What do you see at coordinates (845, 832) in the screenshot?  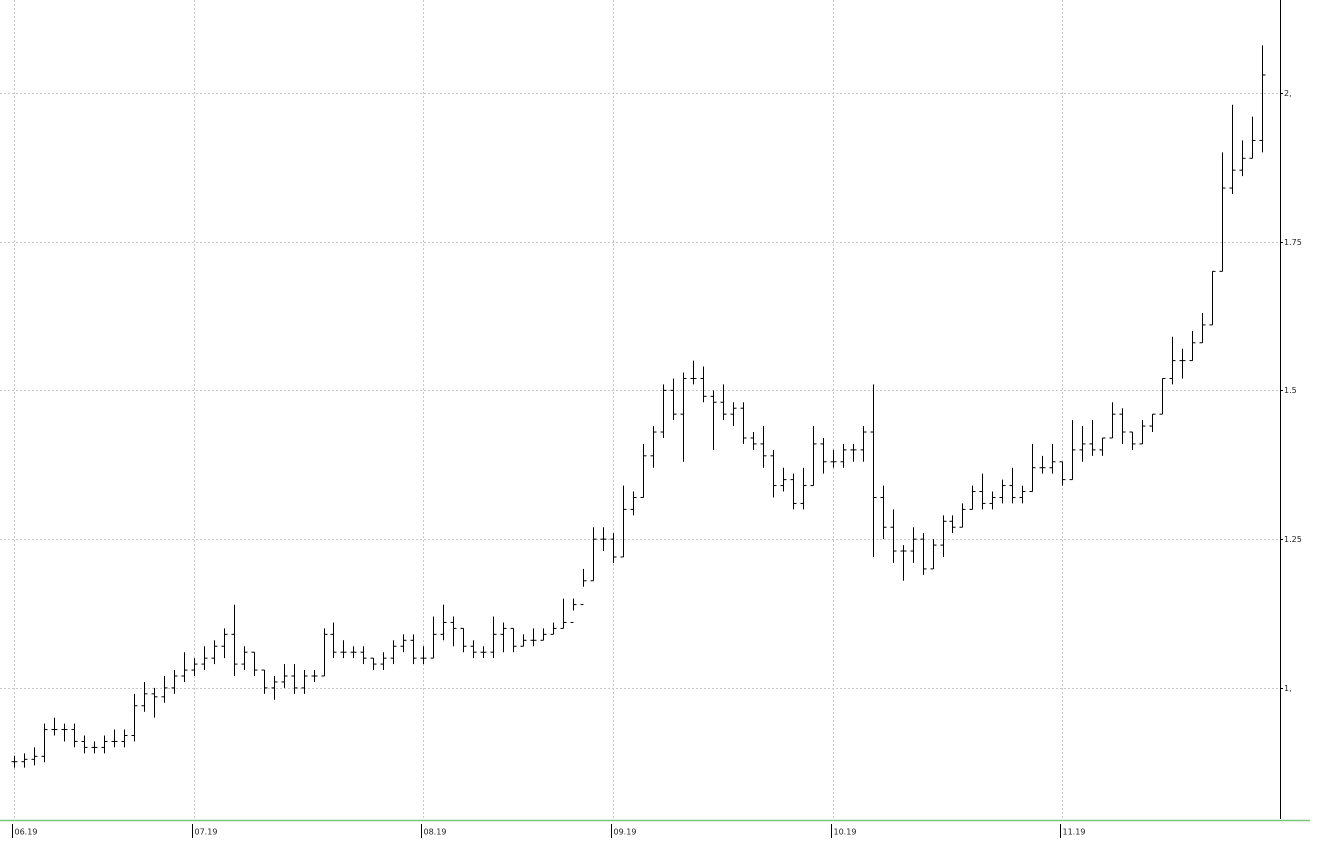 I see `x-tick-label: 10.19` at bounding box center [845, 832].